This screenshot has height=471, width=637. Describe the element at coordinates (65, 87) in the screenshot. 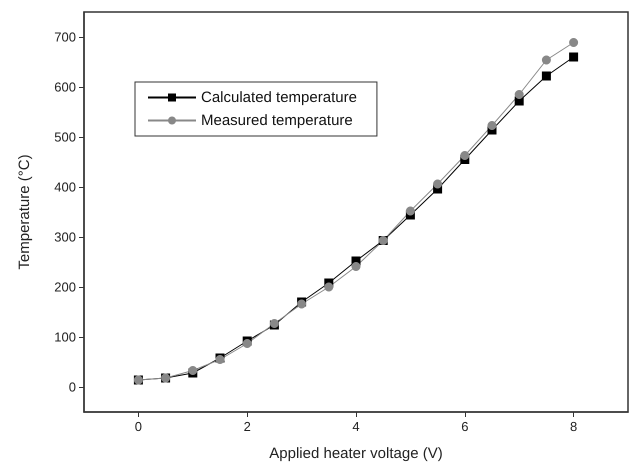

I see `y-tick-label: 600` at that location.